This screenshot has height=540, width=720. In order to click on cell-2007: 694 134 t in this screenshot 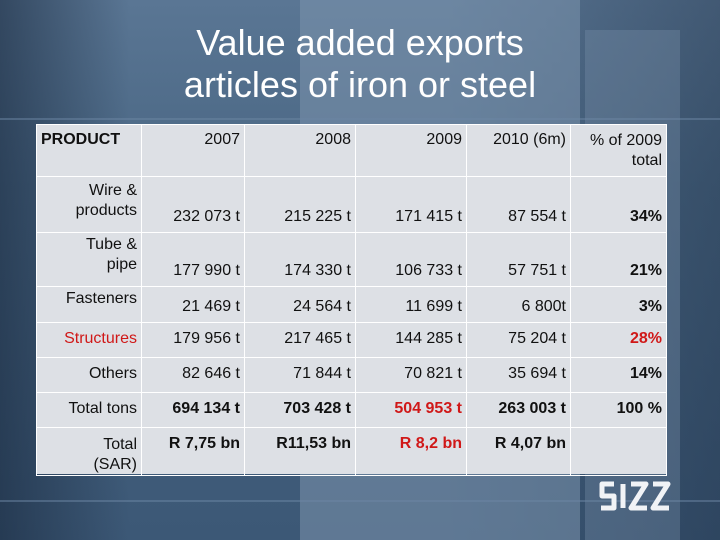, I will do `click(193, 410)`.